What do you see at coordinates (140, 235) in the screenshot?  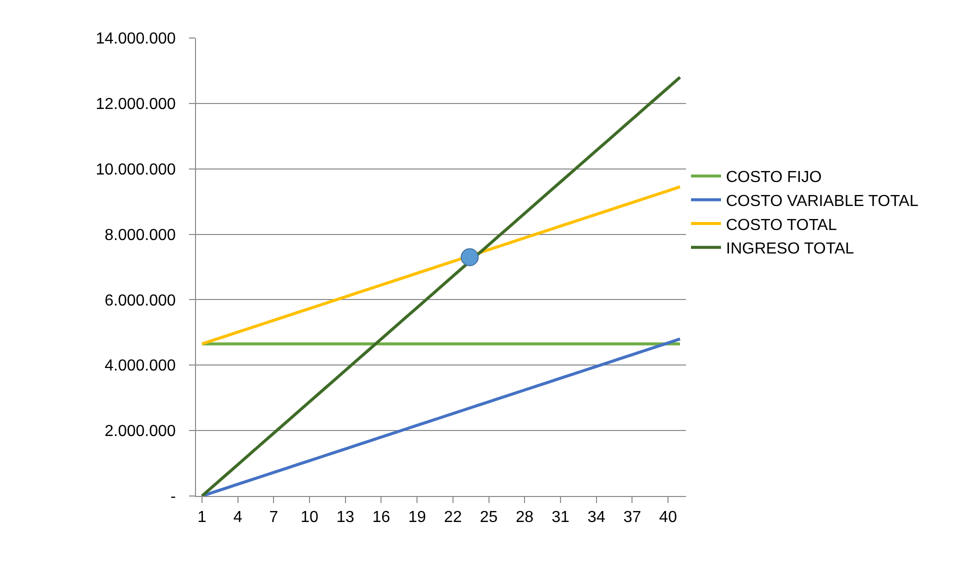 I see `y-tick-label: 8.000.000` at bounding box center [140, 235].